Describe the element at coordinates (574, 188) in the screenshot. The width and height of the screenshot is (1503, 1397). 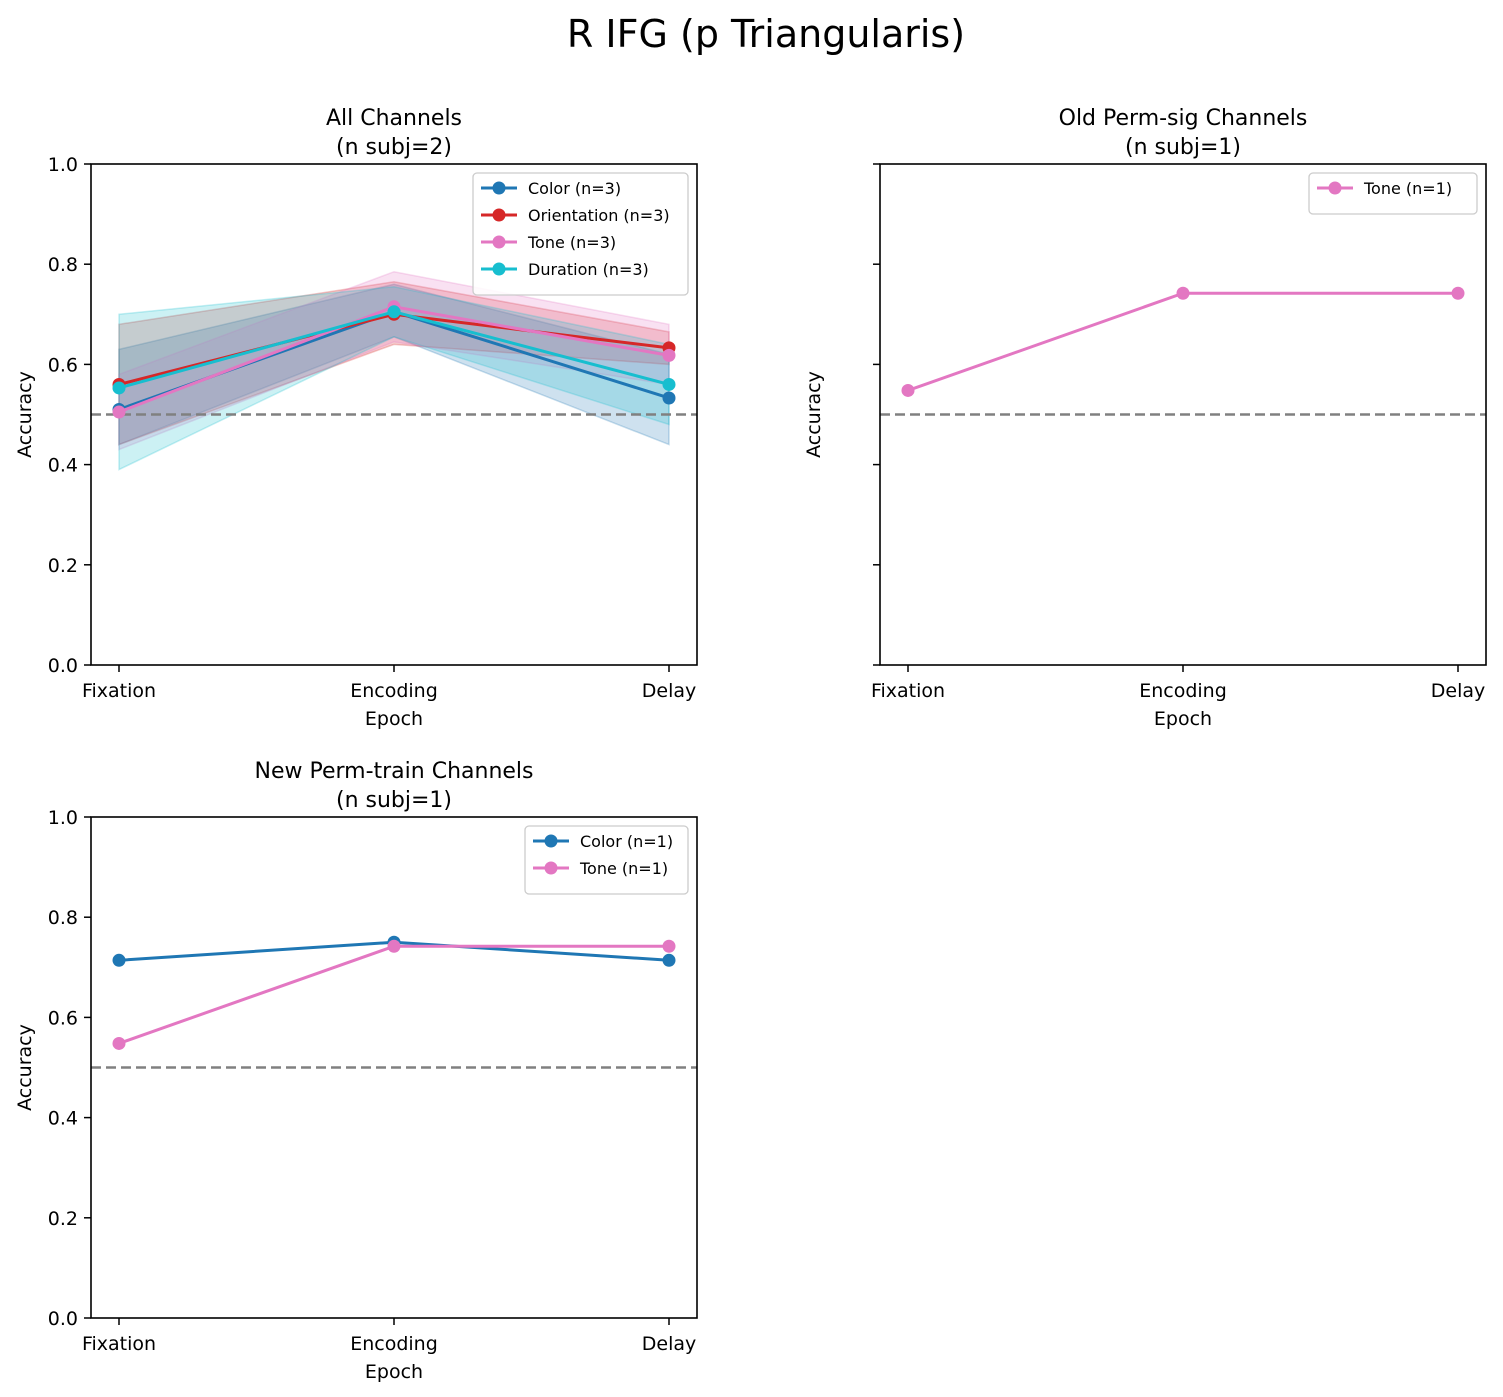
I see `legend-label: Color (n=3)` at that location.